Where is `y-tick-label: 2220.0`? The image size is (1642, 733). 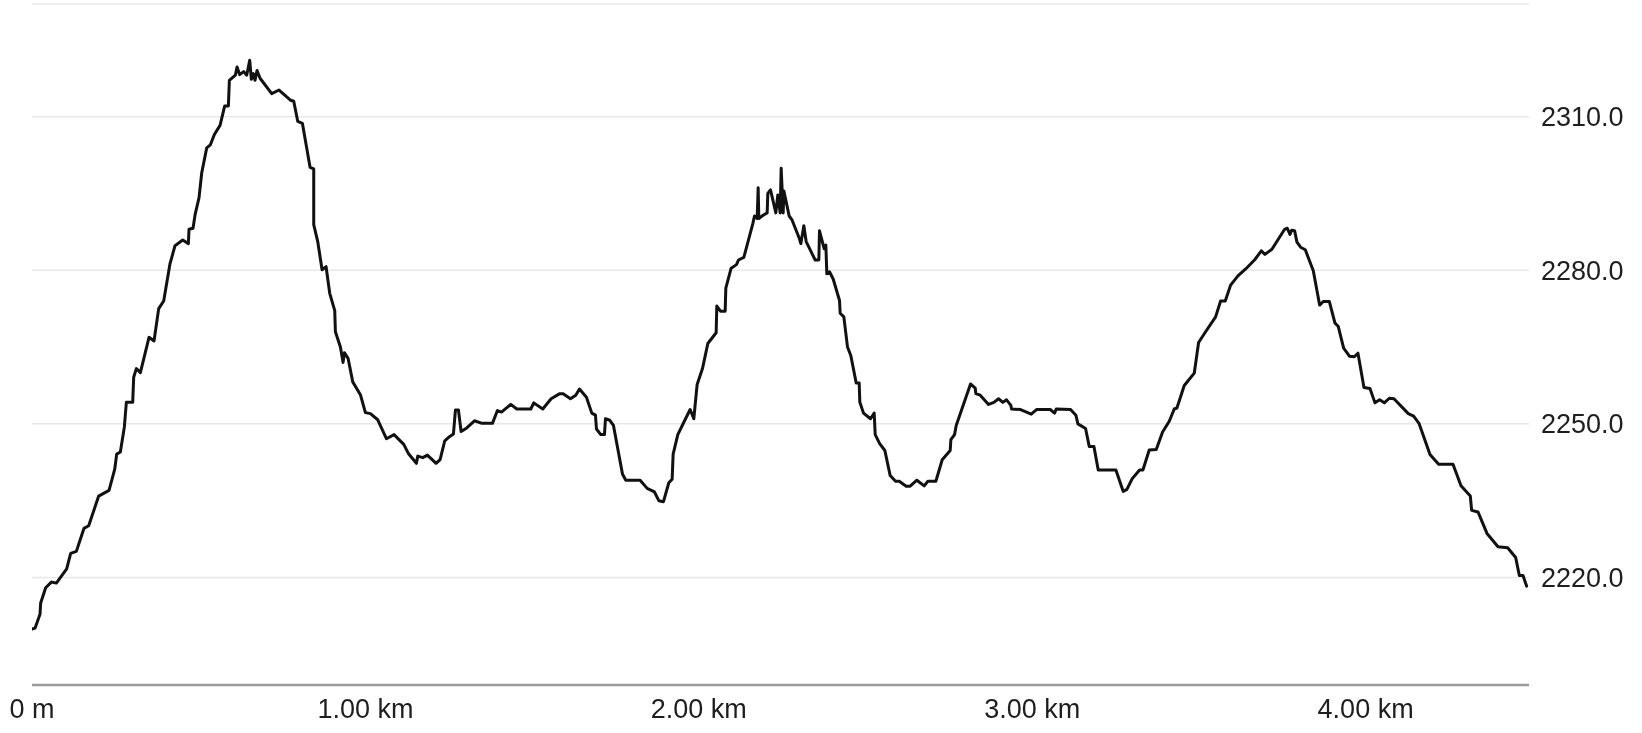 y-tick-label: 2220.0 is located at coordinates (1582, 578).